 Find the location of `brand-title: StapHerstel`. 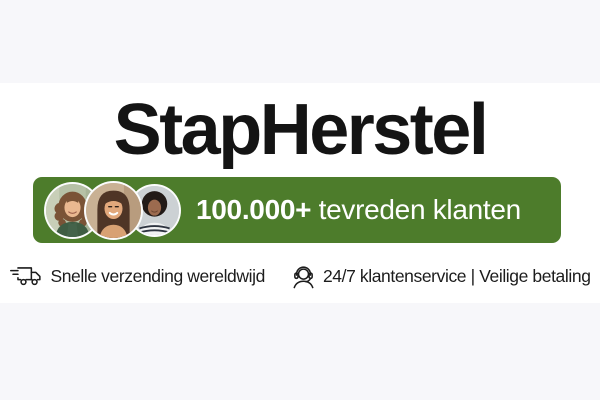

brand-title: StapHerstel is located at coordinates (301, 130).